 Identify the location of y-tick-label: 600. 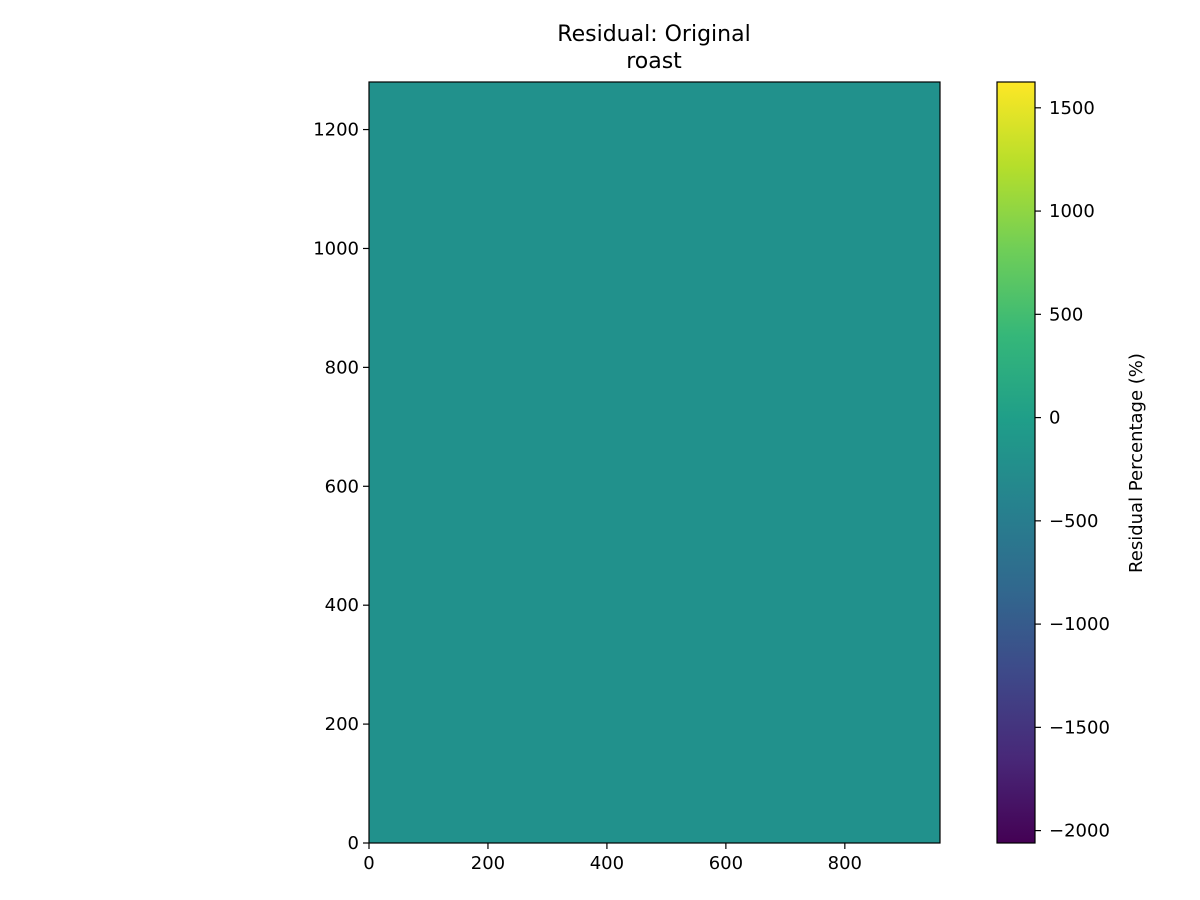
(342, 486).